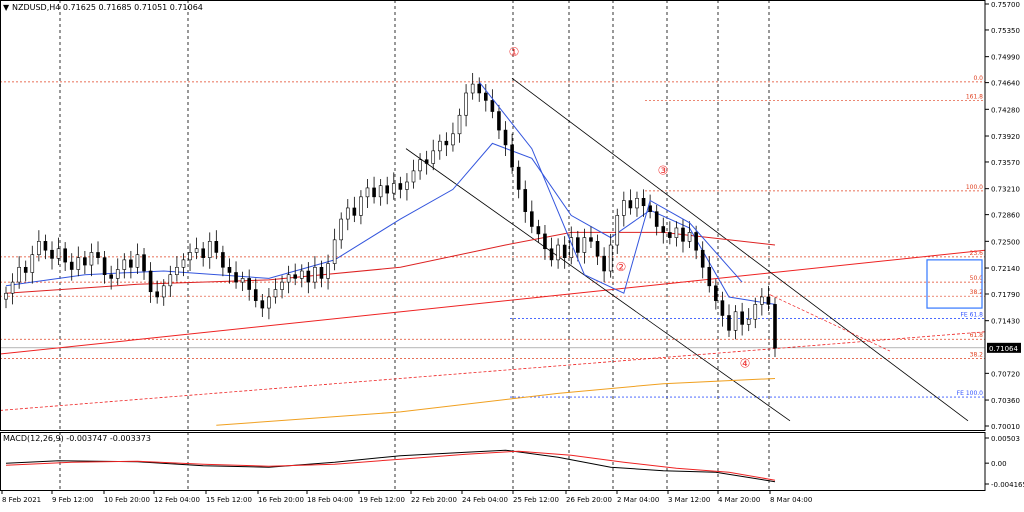 The height and width of the screenshot is (512, 1024). I want to click on y-tick-label: 0.70360, so click(1005, 401).